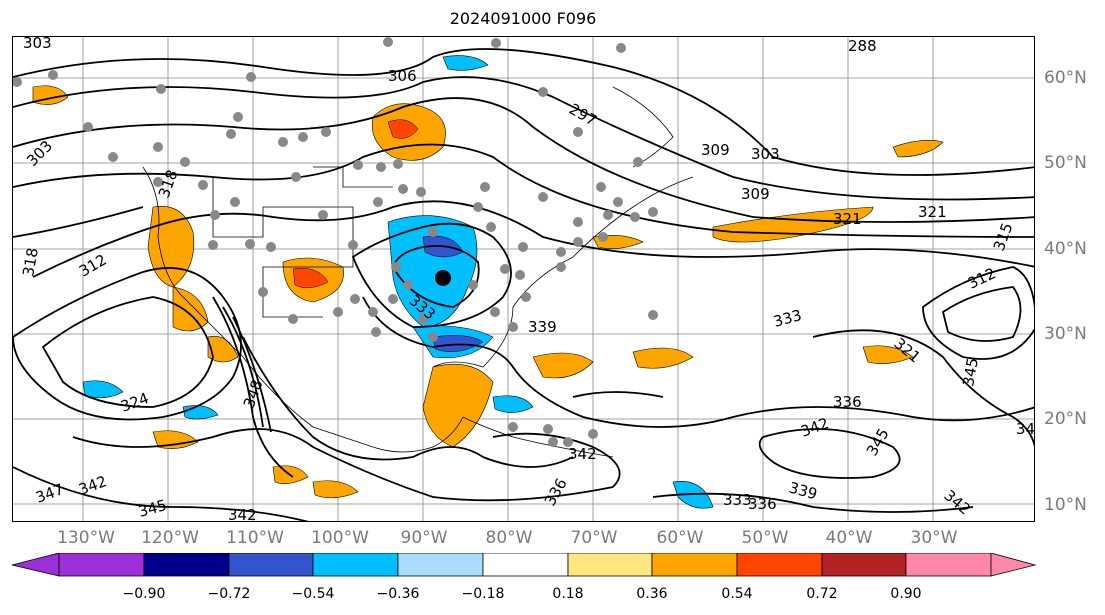 This screenshot has width=1105, height=615. What do you see at coordinates (398, 594) in the screenshot?
I see `colorbar-tick: −0.36` at bounding box center [398, 594].